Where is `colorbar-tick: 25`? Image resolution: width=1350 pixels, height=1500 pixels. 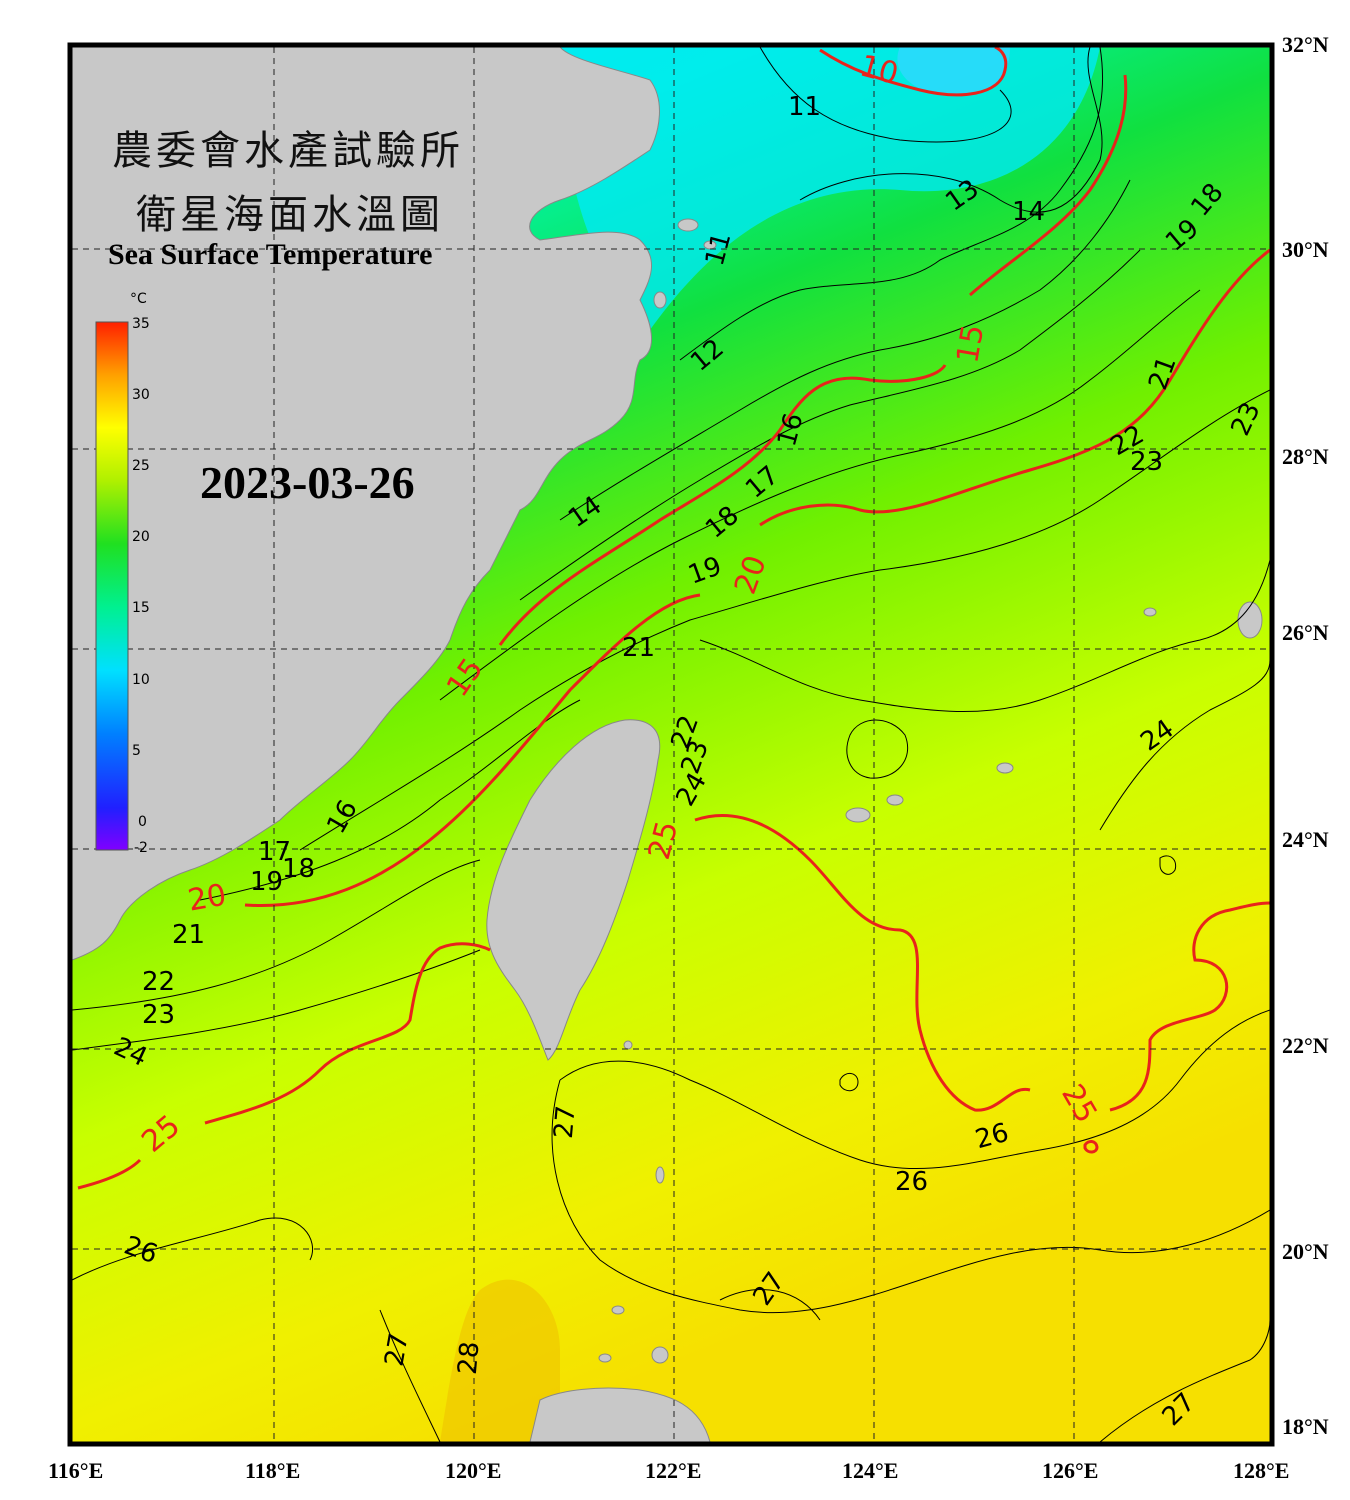
colorbar-tick: 25 is located at coordinates (141, 466).